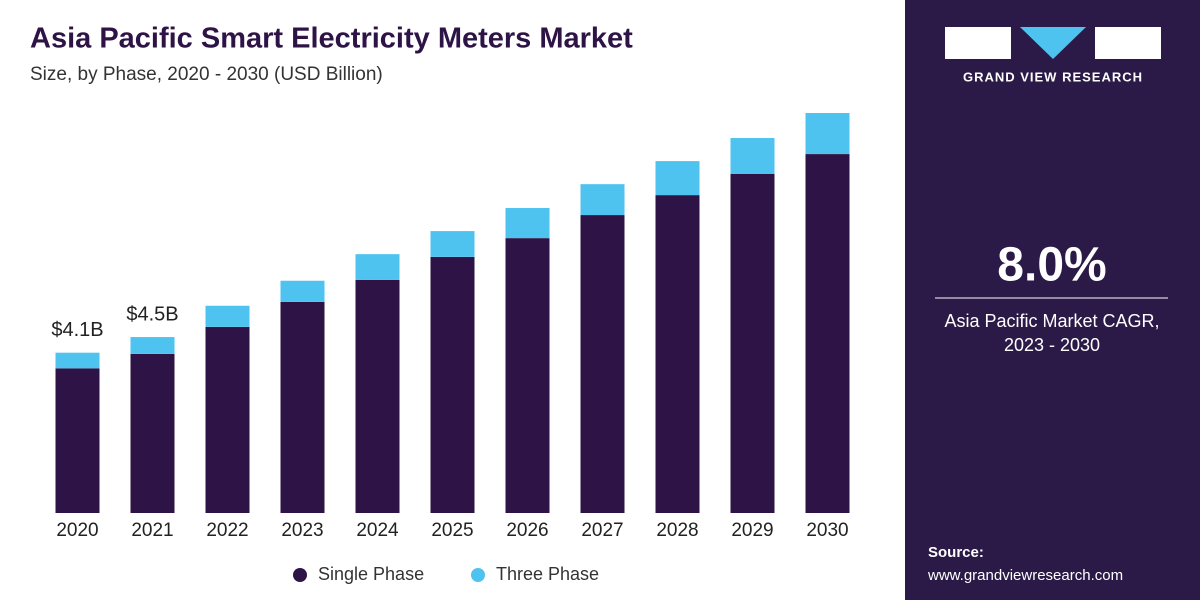 This screenshot has width=1200, height=600. I want to click on x-tick-label: 2021, so click(152, 530).